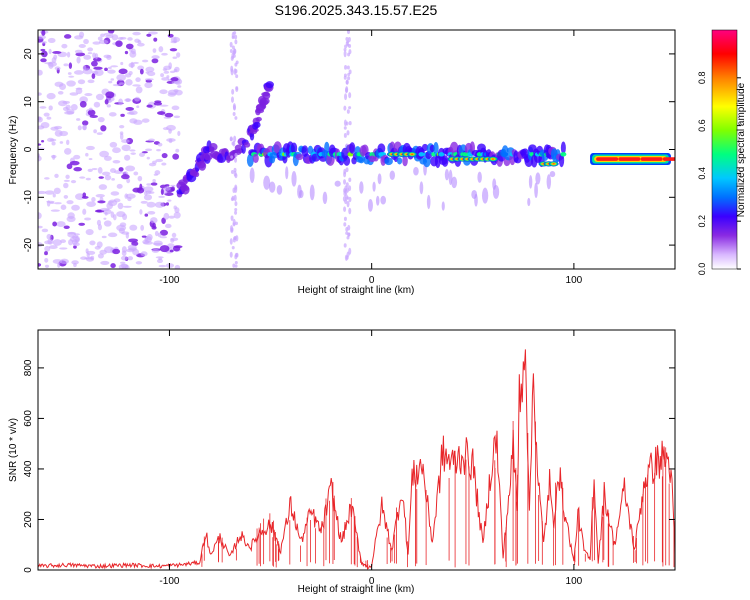  I want to click on y-tick-label: 800, so click(28, 367).